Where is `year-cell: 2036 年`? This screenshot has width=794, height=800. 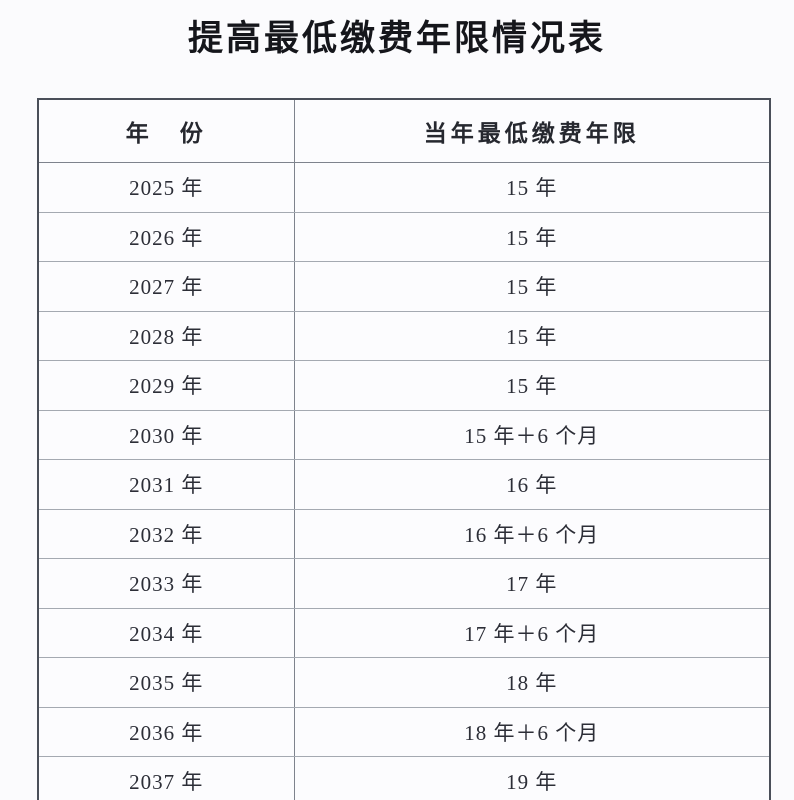 year-cell: 2036 年 is located at coordinates (166, 732).